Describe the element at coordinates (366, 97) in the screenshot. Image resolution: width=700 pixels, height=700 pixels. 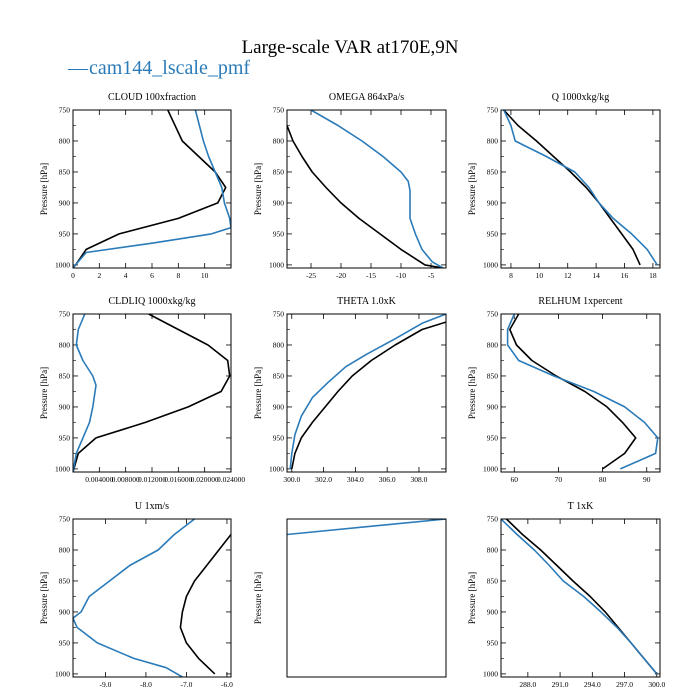
I see `omega-title: OMEGA 864xPa/s` at that location.